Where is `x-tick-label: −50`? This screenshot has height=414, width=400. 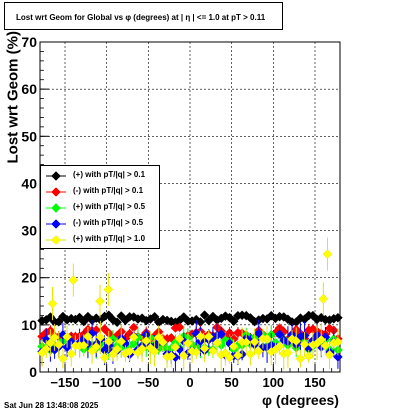 x-tick-label: −50 is located at coordinates (148, 382).